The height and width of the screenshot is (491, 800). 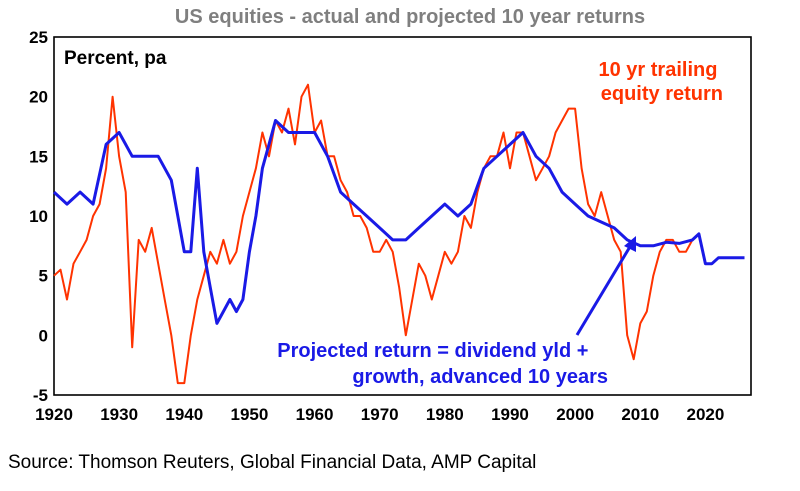 I want to click on x-tick-label: 1980, so click(x=445, y=414).